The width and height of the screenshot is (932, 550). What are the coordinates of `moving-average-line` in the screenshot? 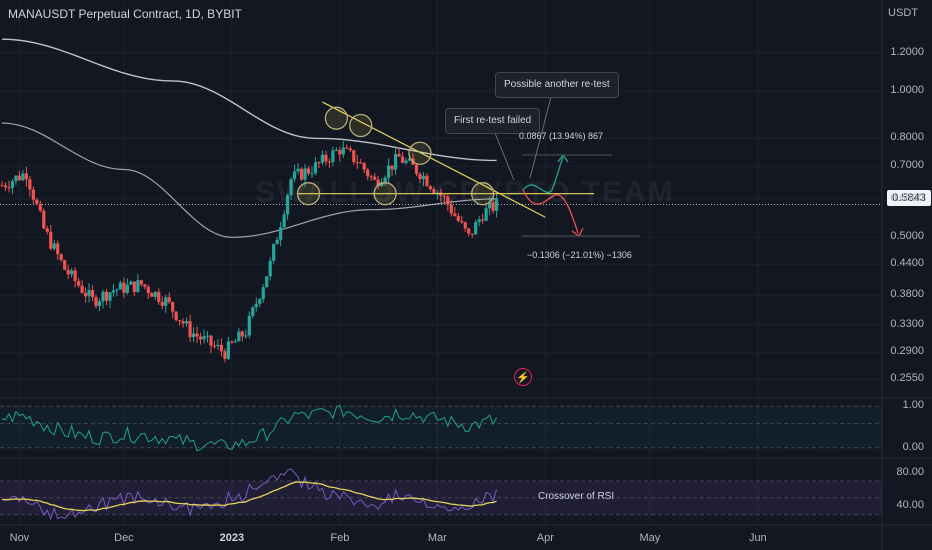 It's located at (249, 100).